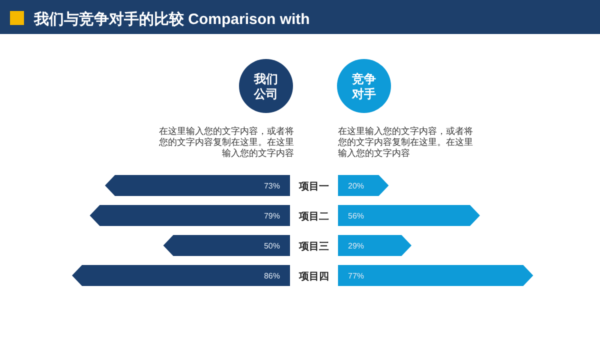 The width and height of the screenshot is (600, 338). Describe the element at coordinates (265, 86) in the screenshot. I see `text: 我们公司` at that location.